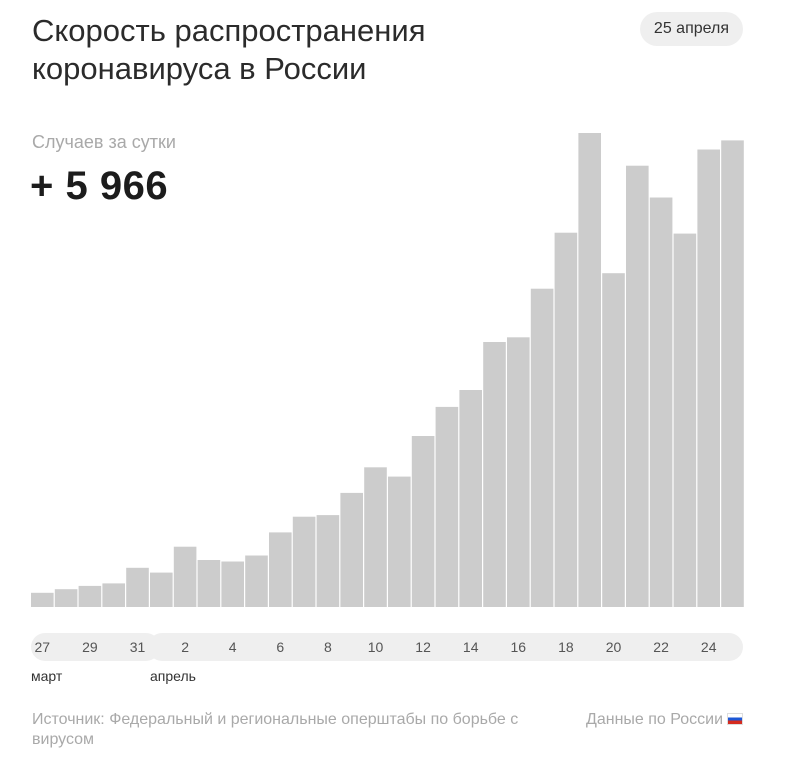  What do you see at coordinates (376, 647) in the screenshot?
I see `x-tick-label: 10` at bounding box center [376, 647].